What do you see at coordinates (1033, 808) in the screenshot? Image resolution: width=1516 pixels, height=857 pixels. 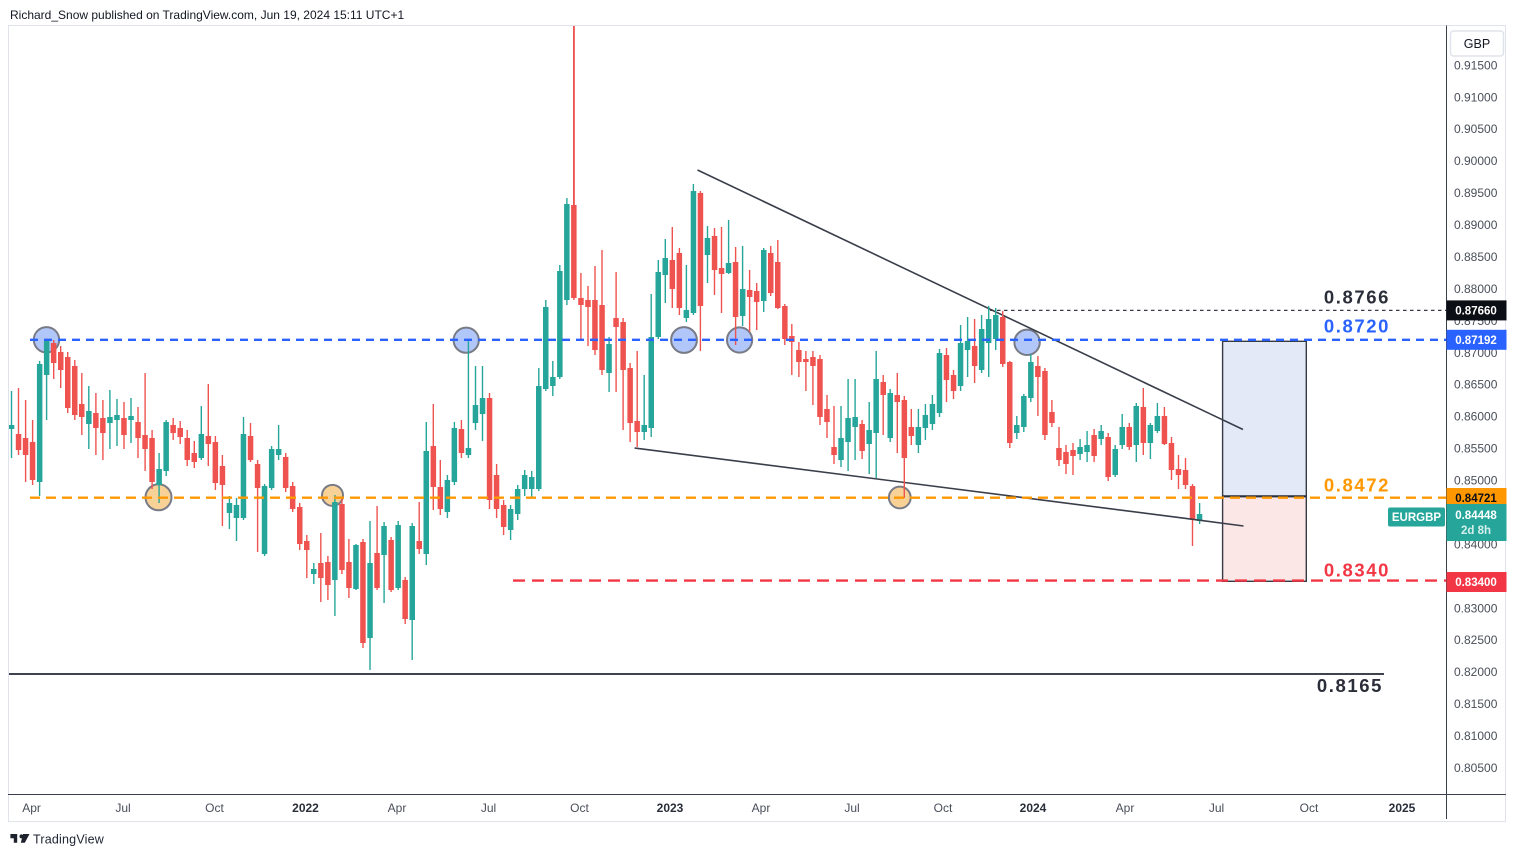 I see `svg-text: 2024` at bounding box center [1033, 808].